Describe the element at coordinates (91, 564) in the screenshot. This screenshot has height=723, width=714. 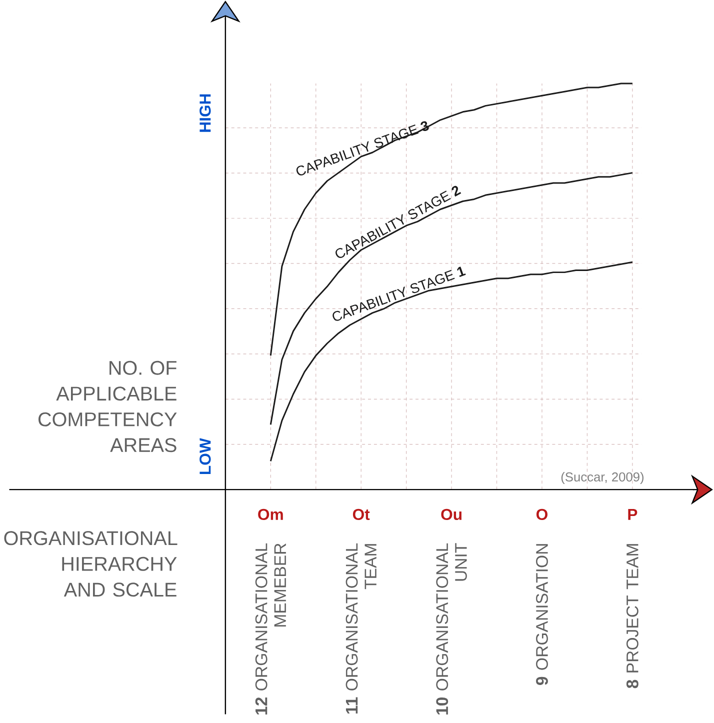
I see `x-axis-title: ORGANISATIONAL HIERARCHY AND SCALE` at that location.